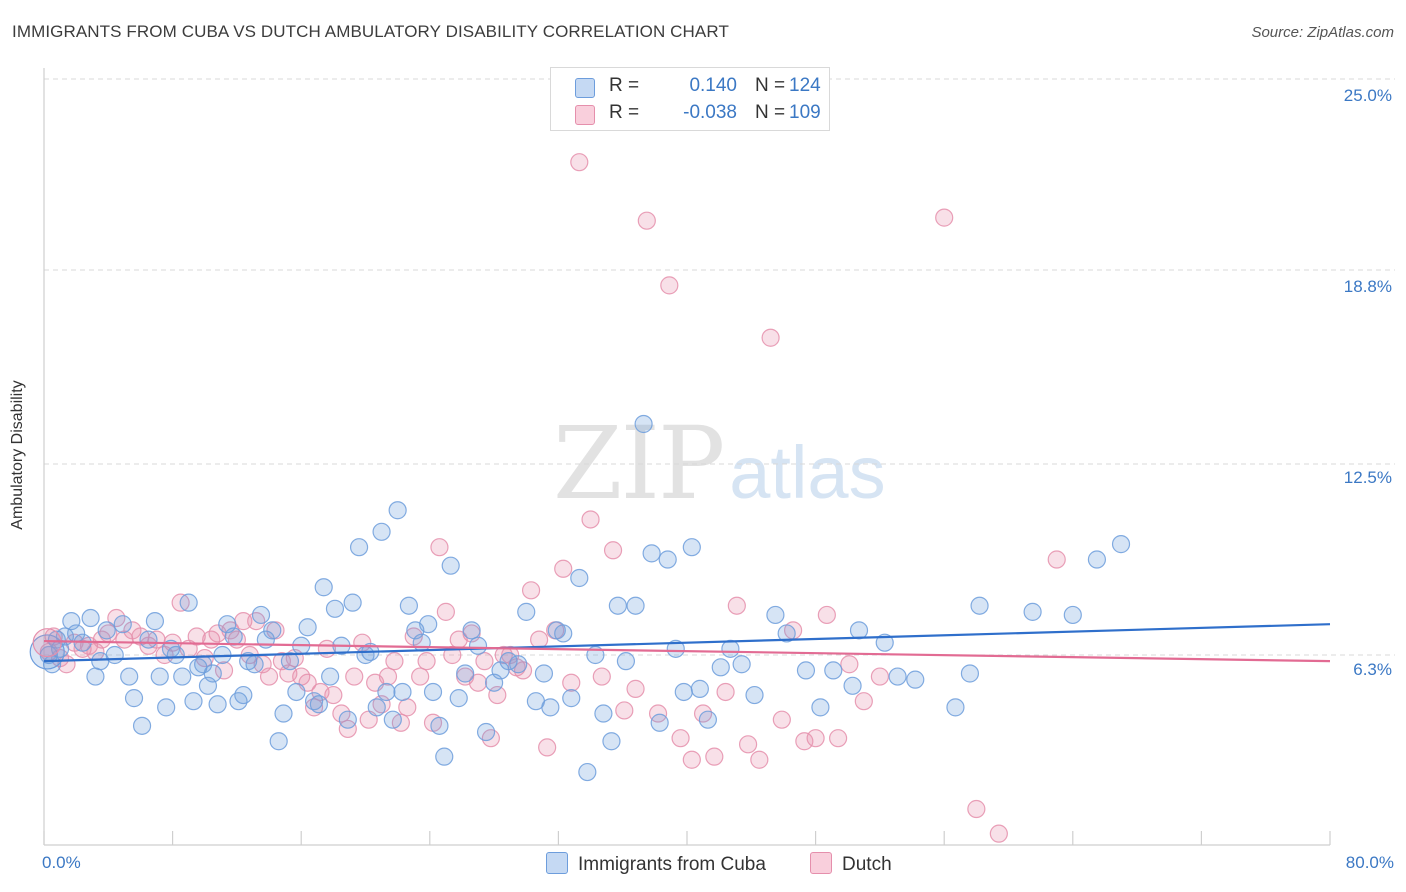 The height and width of the screenshot is (892, 1406). What do you see at coordinates (672, 864) in the screenshot?
I see `legend-label-cuba: Immigrants from Cuba` at bounding box center [672, 864].